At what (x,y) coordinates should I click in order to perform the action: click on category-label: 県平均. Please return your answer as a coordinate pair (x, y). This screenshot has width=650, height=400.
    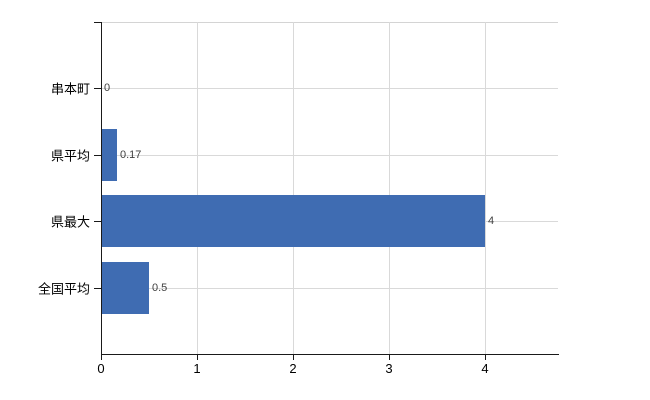
    Looking at the image, I should click on (70, 156).